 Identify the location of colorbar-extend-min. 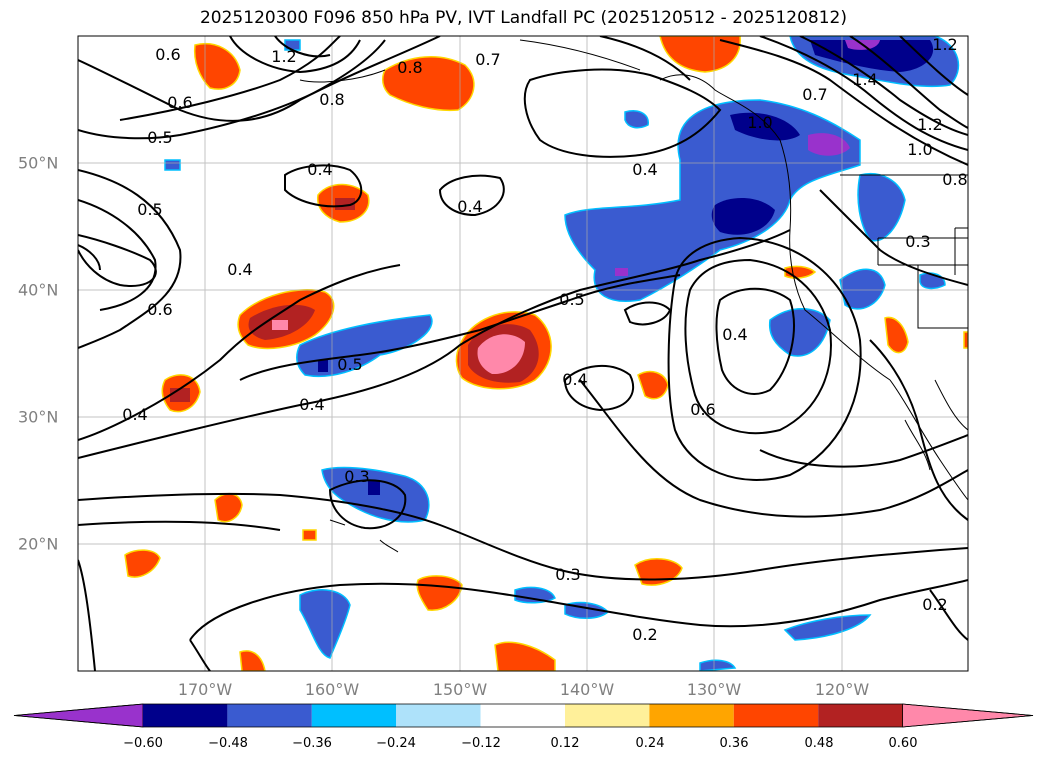
(78, 715).